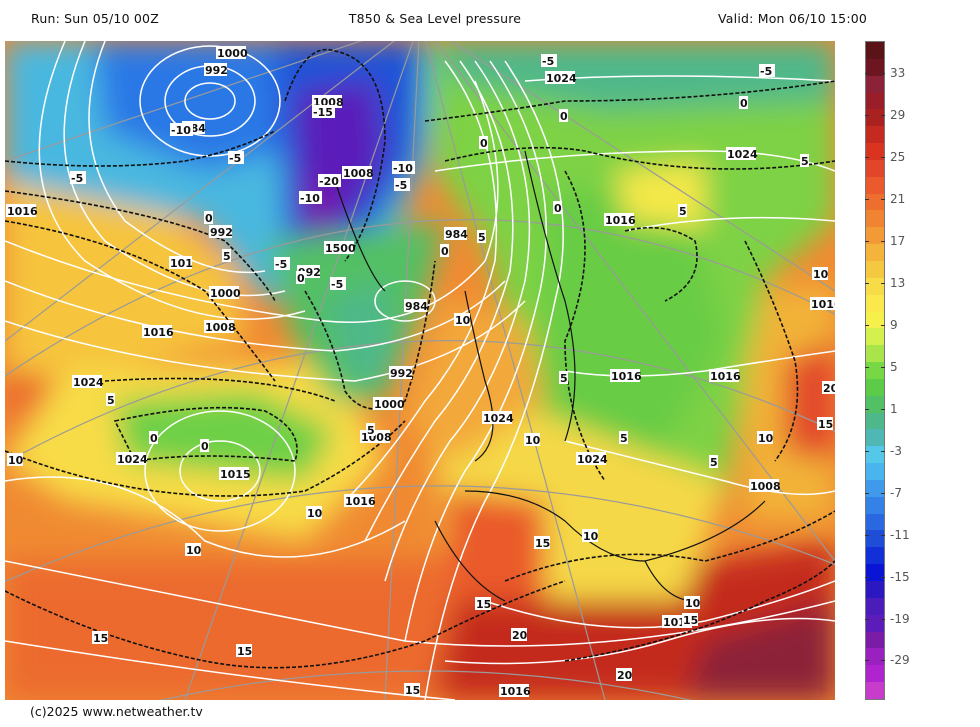  I want to click on colorbar-tick-label: 13, so click(898, 283).